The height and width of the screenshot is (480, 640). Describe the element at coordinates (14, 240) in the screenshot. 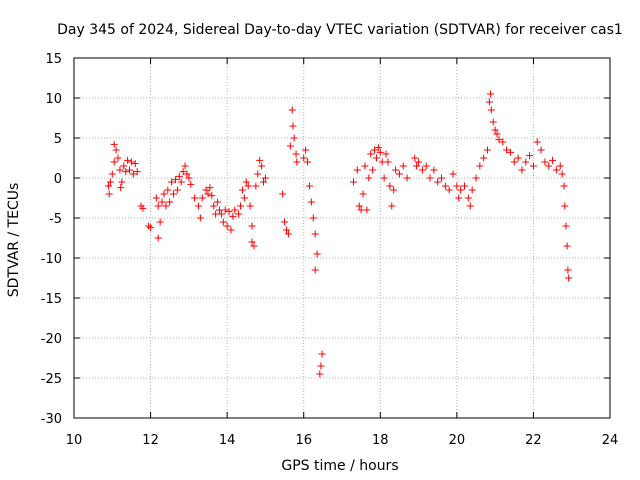

I see `y-axis-label: SDTVAR / TECUs` at that location.